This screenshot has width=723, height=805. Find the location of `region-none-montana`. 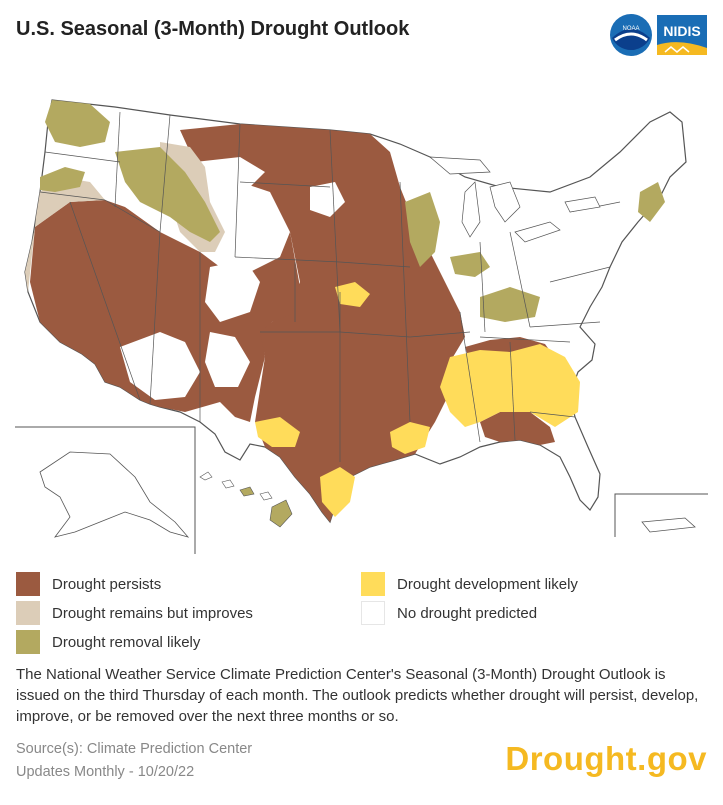

region-none-montana is located at coordinates (230, 172).